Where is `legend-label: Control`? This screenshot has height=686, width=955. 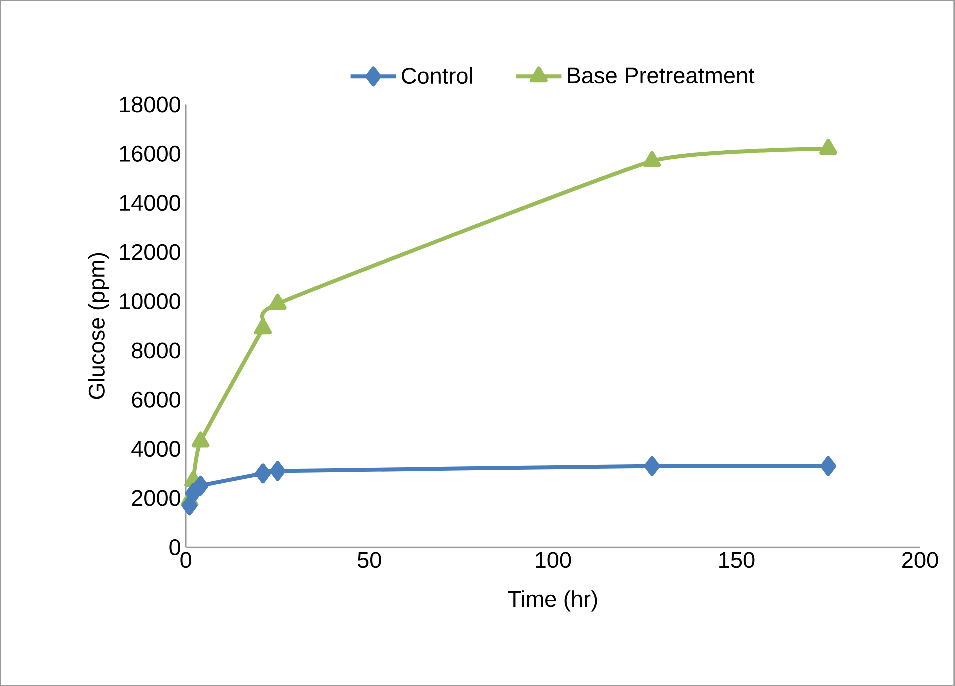 legend-label: Control is located at coordinates (437, 75).